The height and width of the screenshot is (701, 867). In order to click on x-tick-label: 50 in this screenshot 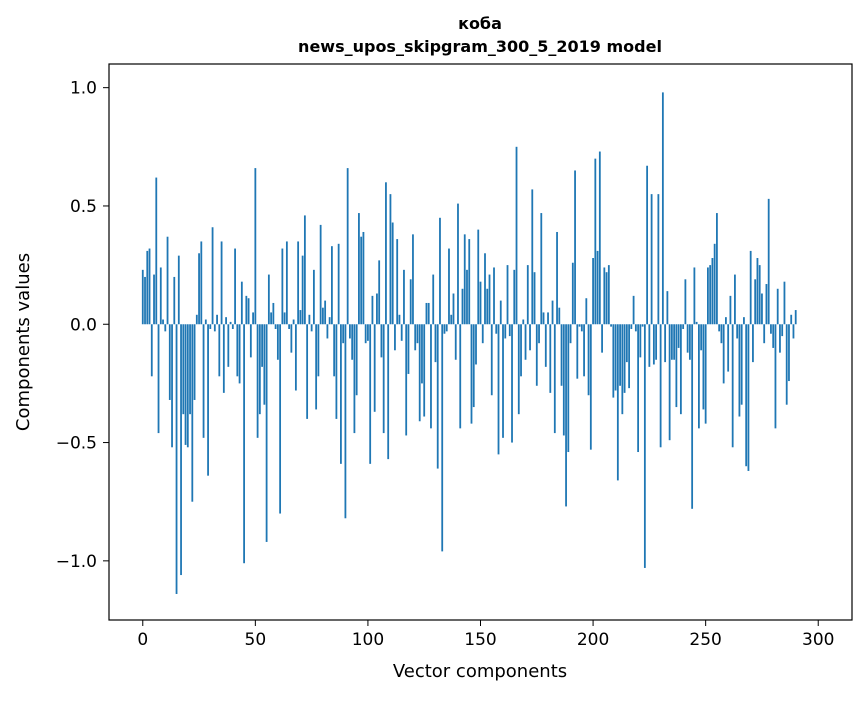, I will do `click(256, 640)`.